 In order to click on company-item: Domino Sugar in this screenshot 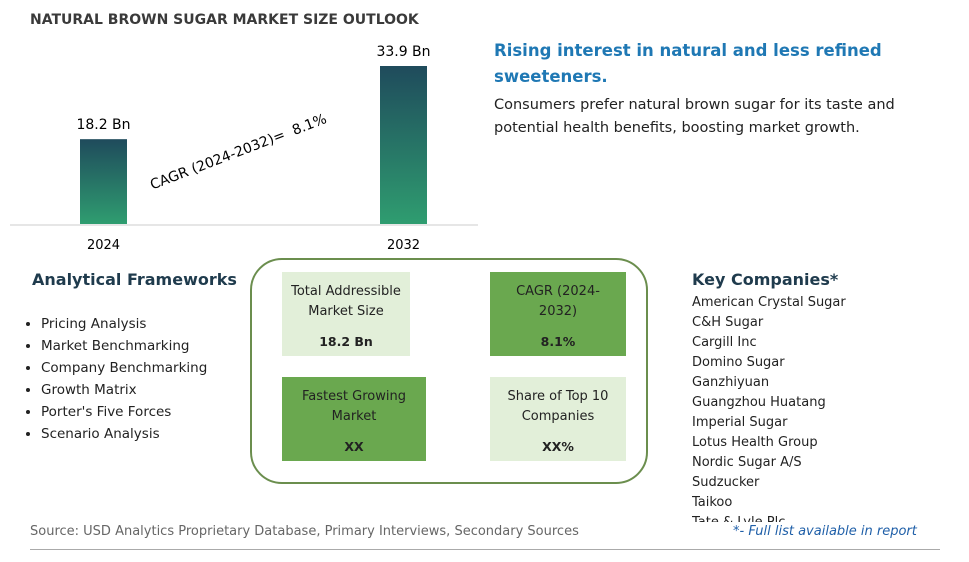, I will do `click(738, 362)`.